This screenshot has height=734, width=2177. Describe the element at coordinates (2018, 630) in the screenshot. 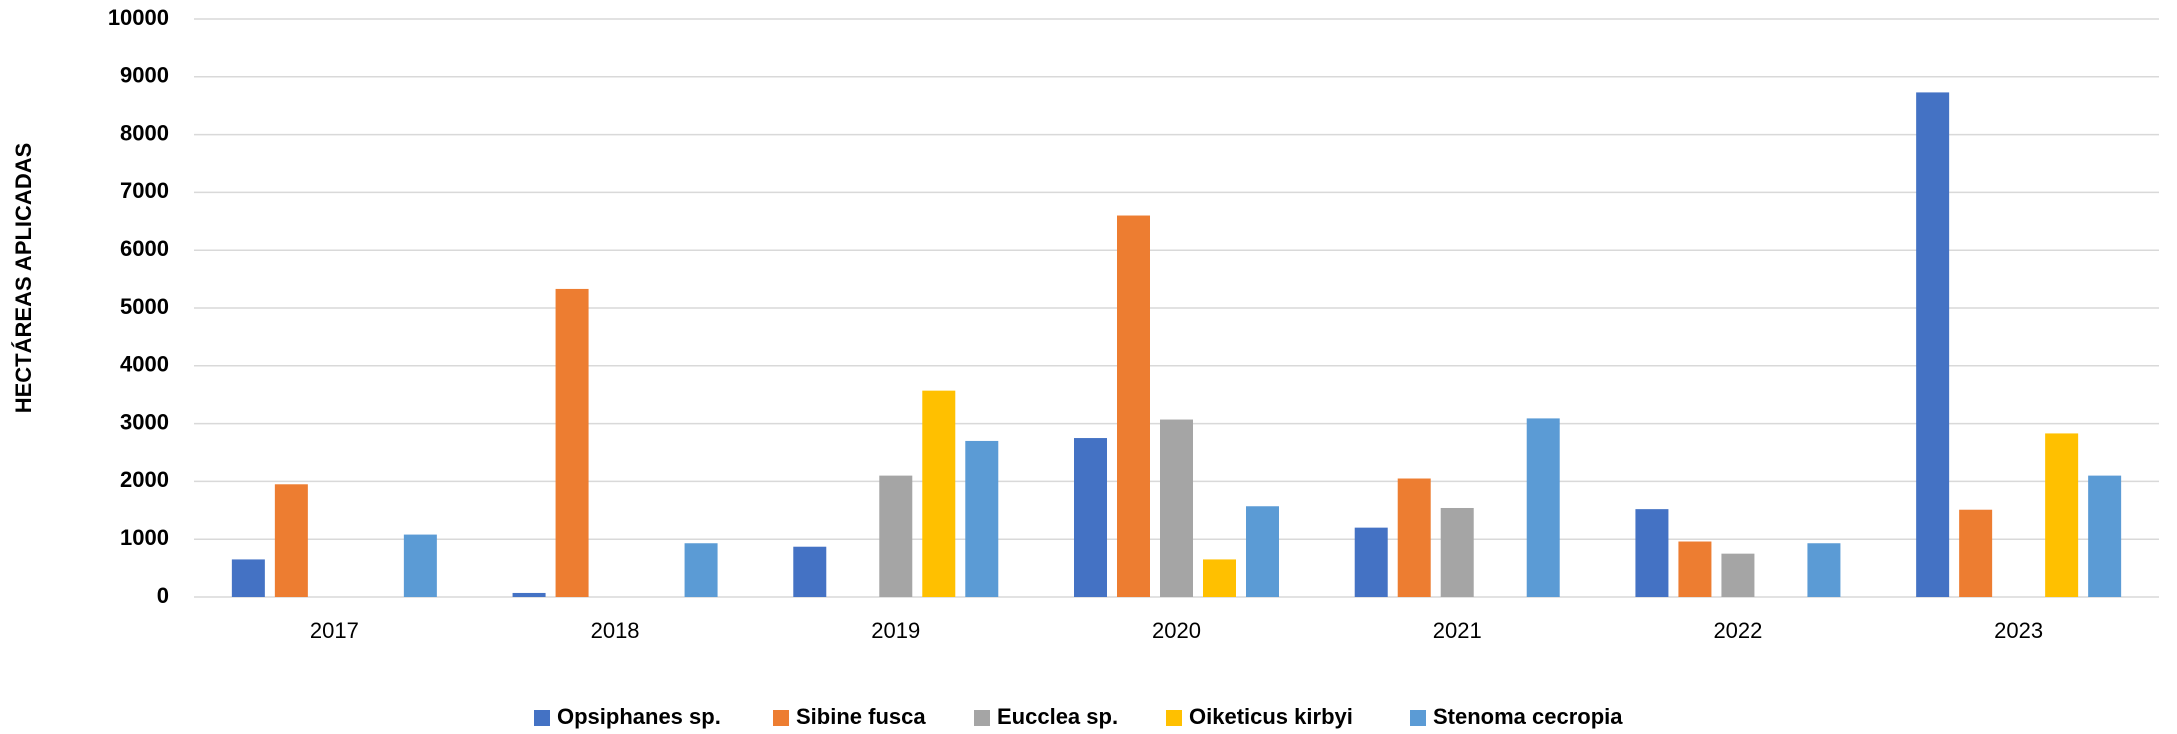

I see `x-tick-label: 2023` at that location.